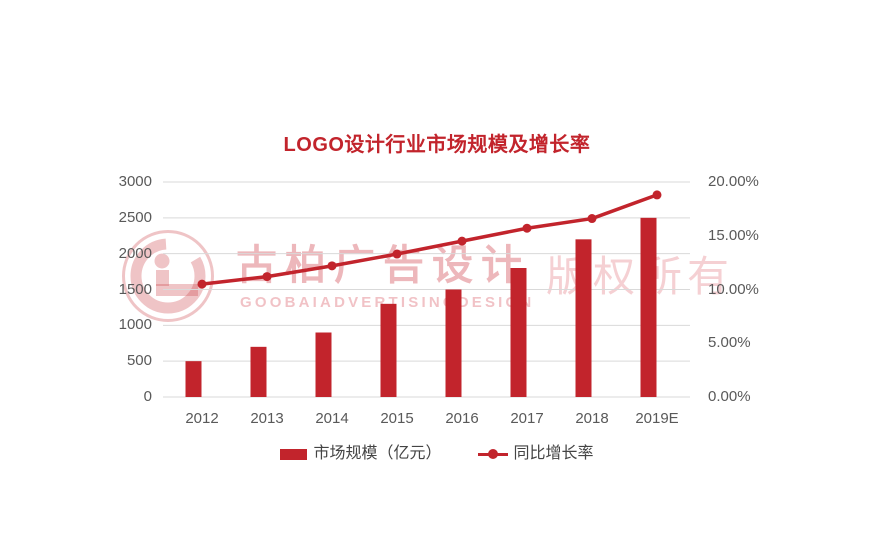 This screenshot has width=893, height=534. Describe the element at coordinates (729, 343) in the screenshot. I see `right-axis-tick-5.00%: 5.00%` at that location.